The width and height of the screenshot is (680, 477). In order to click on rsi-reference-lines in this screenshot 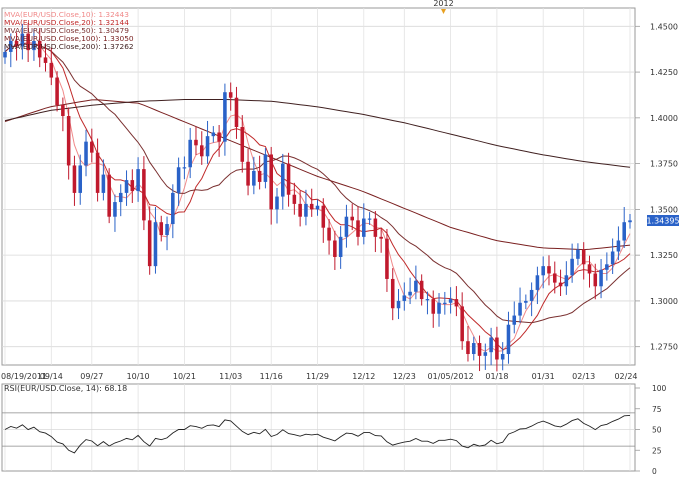, I will do `click(318, 429)`.